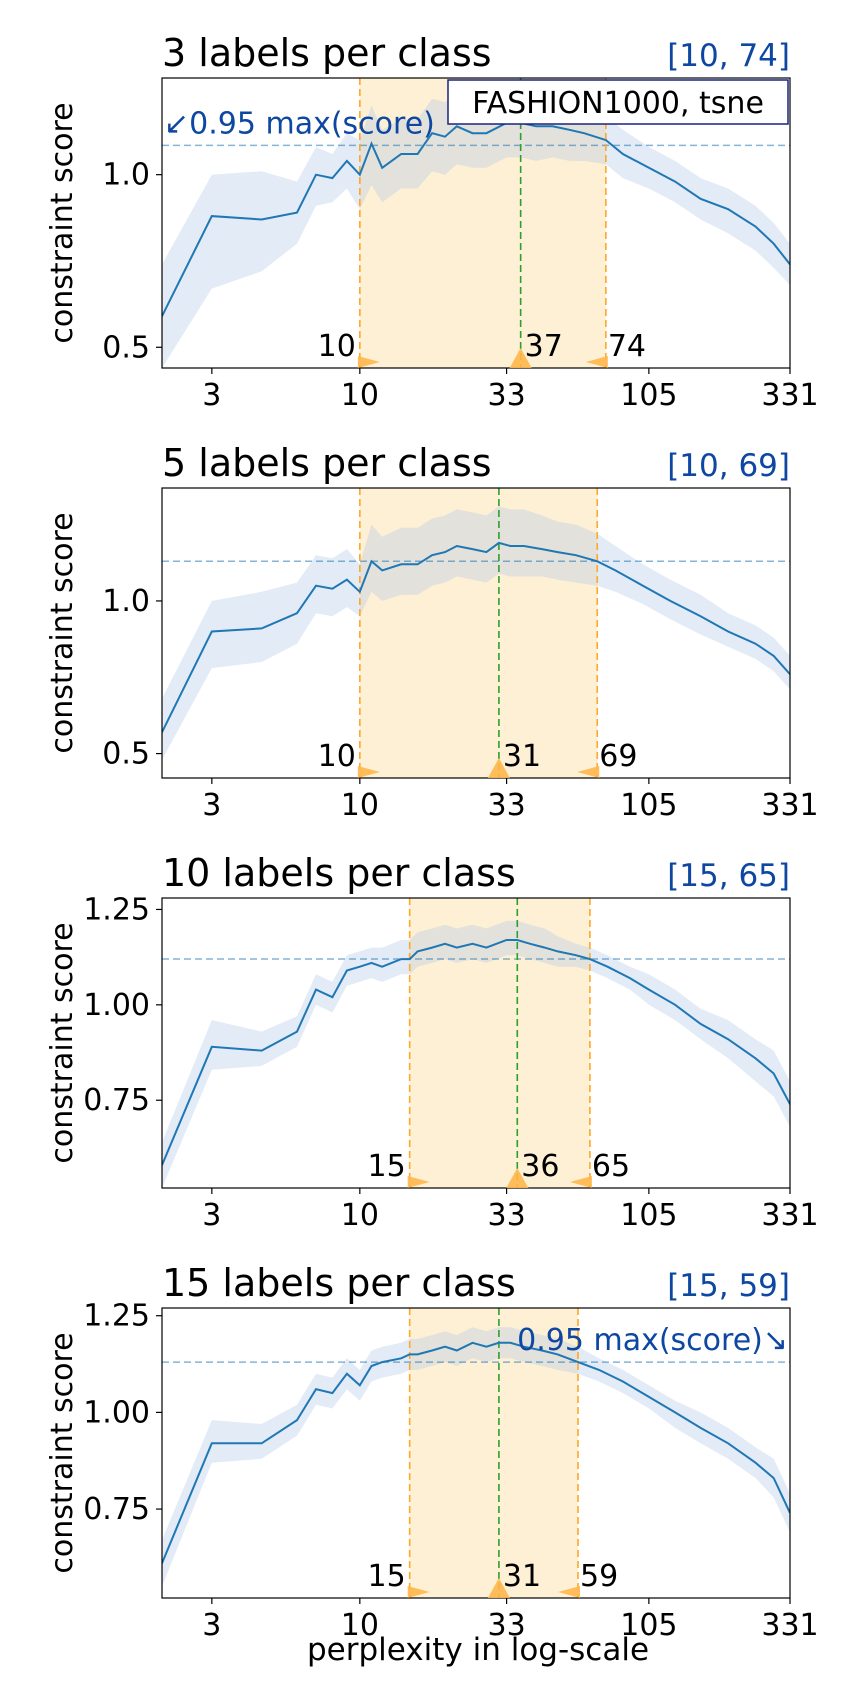 This screenshot has width=850, height=1700. Describe the element at coordinates (339, 873) in the screenshot. I see `panel-title: 10 labels per class` at that location.